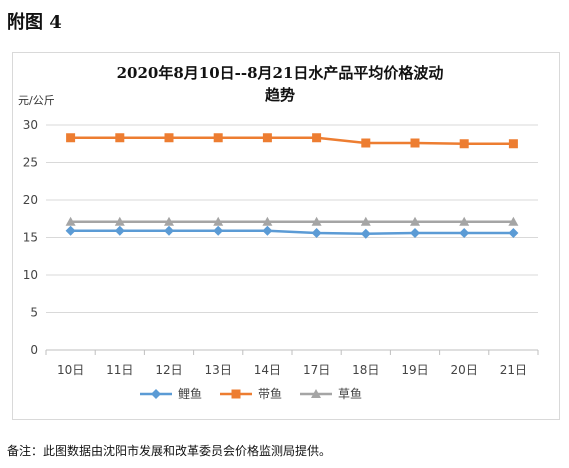 The height and width of the screenshot is (468, 569). Describe the element at coordinates (34, 350) in the screenshot. I see `y-tick-label-0: 0` at that location.